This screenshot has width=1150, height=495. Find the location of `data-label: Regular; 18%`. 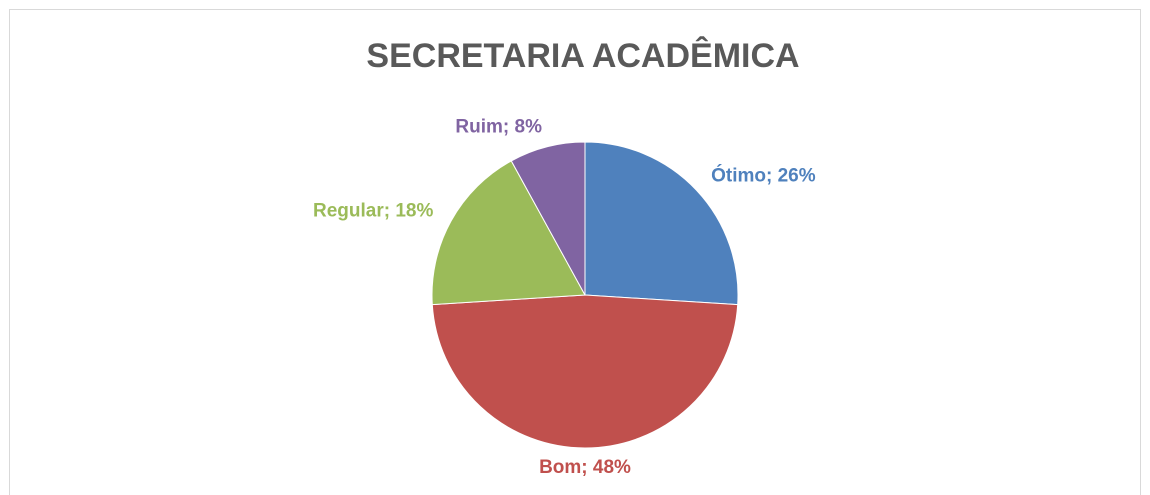

data-label: Regular; 18% is located at coordinates (373, 211).